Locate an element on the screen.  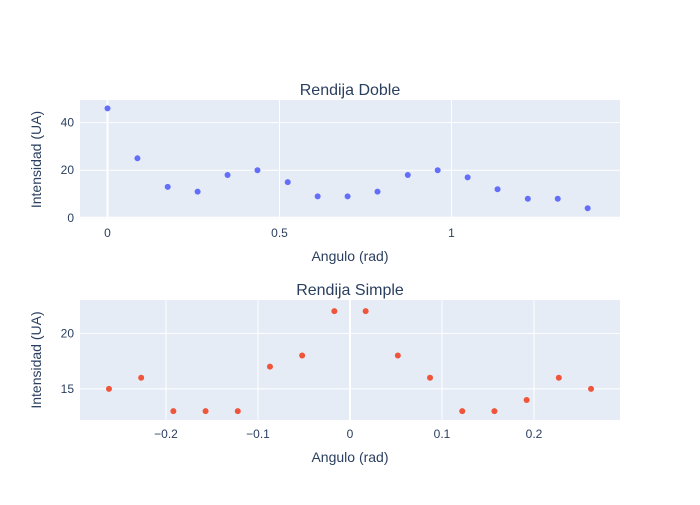
x-tick-label: 0.2 is located at coordinates (534, 434).